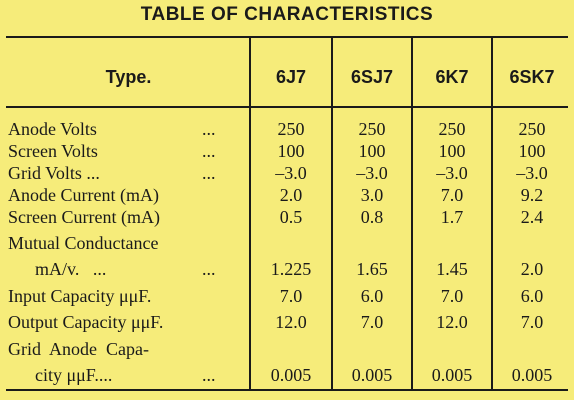 This screenshot has width=574, height=400. Describe the element at coordinates (532, 195) in the screenshot. I see `table-cell: 9.2` at that location.